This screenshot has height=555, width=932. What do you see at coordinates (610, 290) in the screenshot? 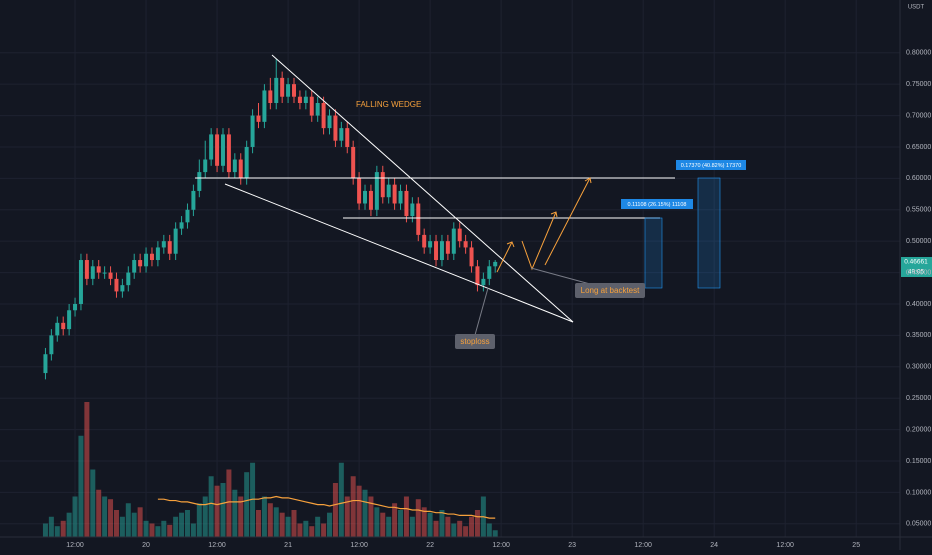
I see `callout-text: Long at backtest` at bounding box center [610, 290].